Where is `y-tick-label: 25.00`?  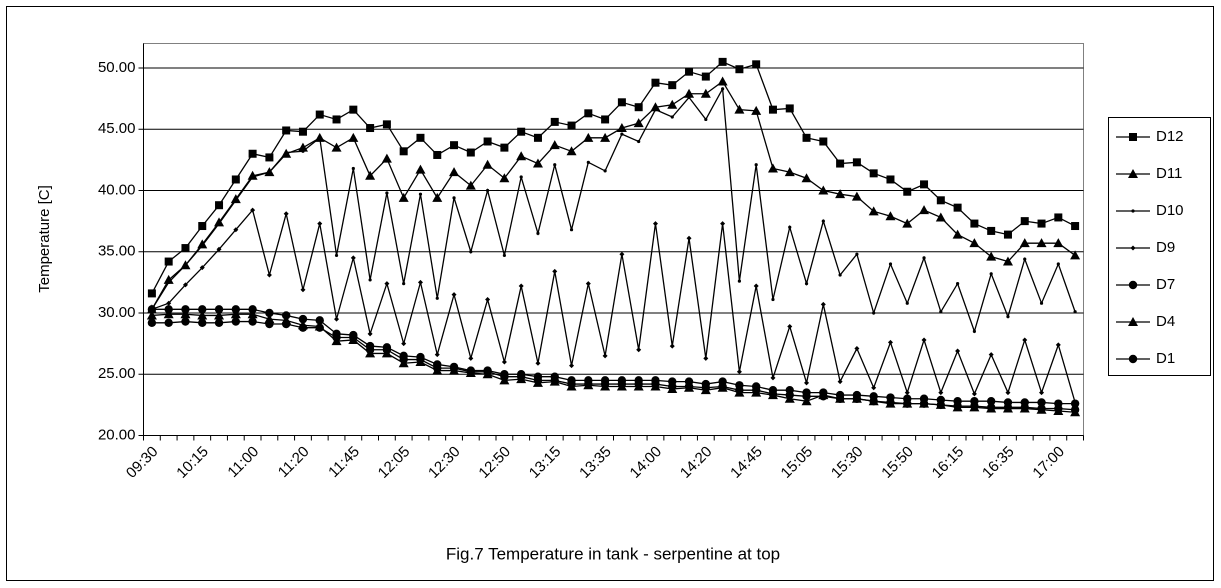 y-tick-label: 25.00 is located at coordinates (117, 373).